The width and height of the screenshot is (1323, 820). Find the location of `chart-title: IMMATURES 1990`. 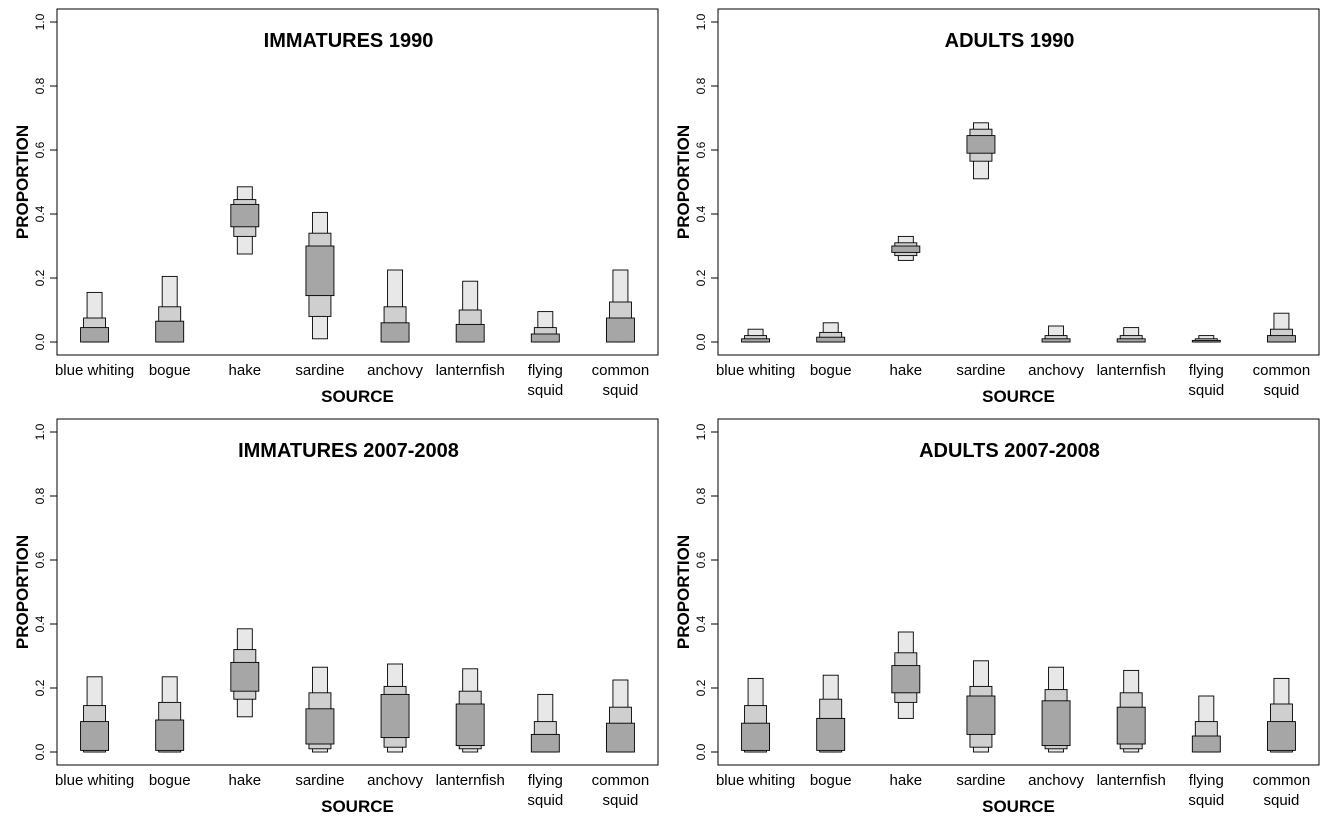

chart-title: IMMATURES 1990 is located at coordinates (349, 41).